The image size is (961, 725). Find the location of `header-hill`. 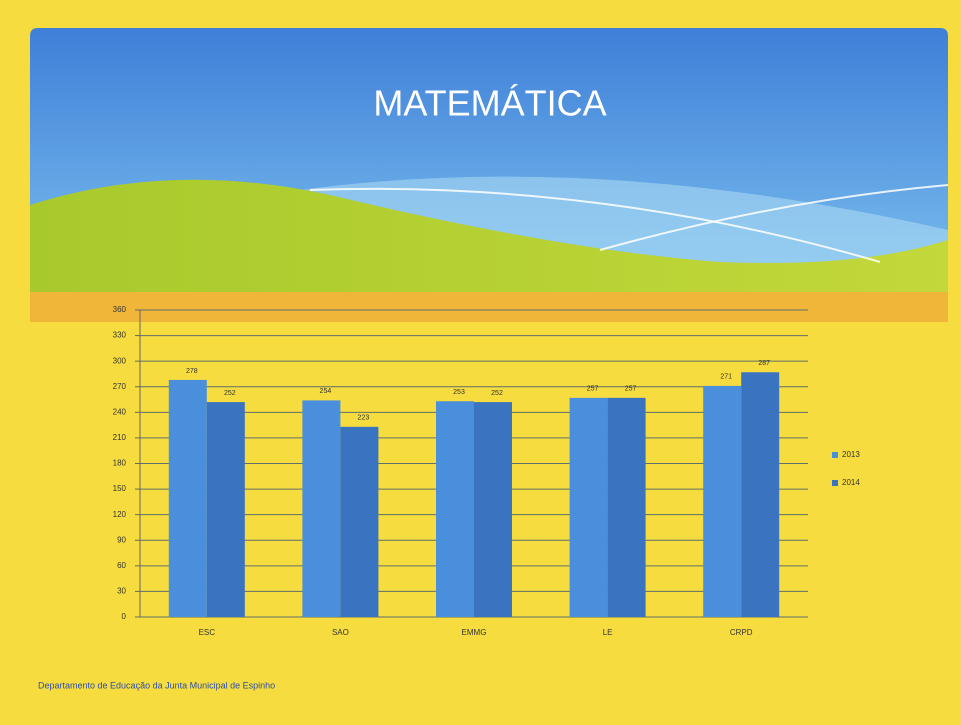

header-hill is located at coordinates (489, 235).